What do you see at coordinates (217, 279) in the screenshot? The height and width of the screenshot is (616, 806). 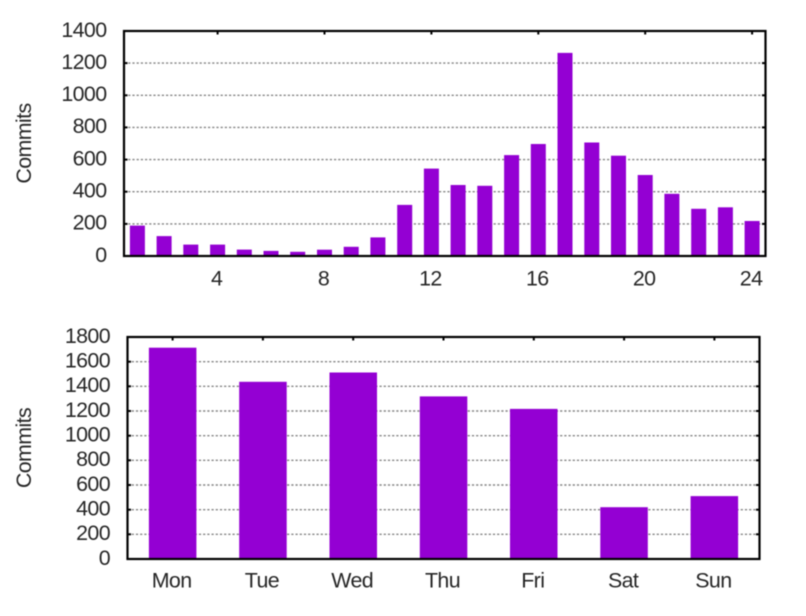 I see `svg-text: 4` at bounding box center [217, 279].